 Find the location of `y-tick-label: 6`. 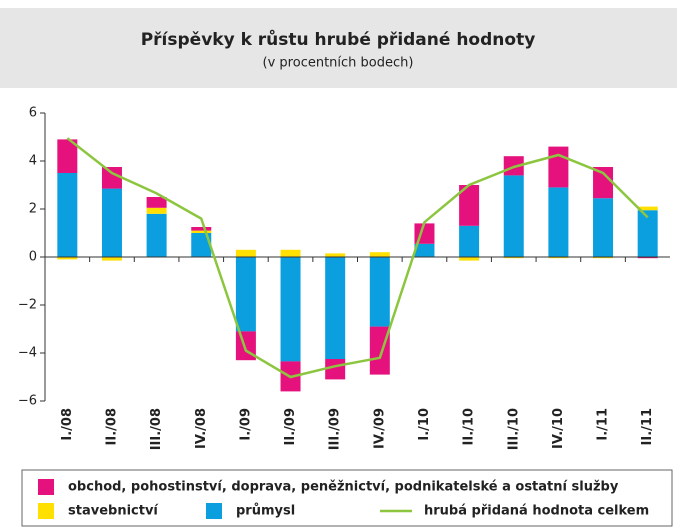

y-tick-label: 6 is located at coordinates (33, 113).